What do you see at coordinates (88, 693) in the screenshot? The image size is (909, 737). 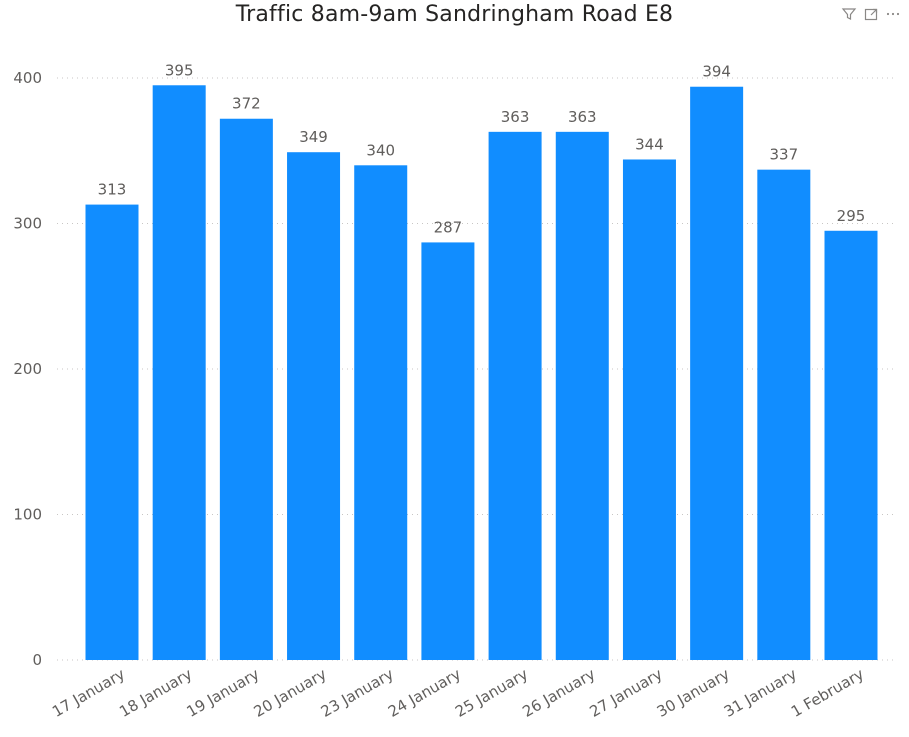 I see `x-tick-label: 17 January` at bounding box center [88, 693].